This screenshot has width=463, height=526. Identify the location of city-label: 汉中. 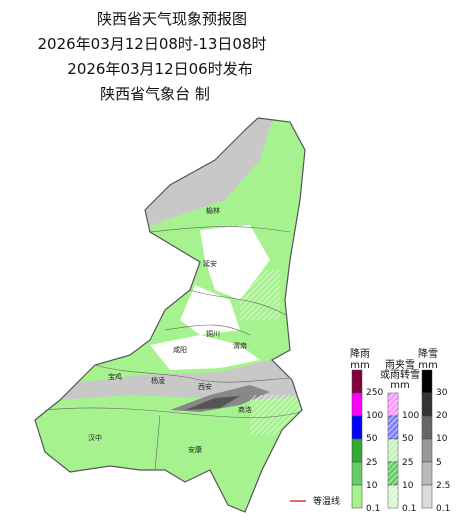
(95, 437).